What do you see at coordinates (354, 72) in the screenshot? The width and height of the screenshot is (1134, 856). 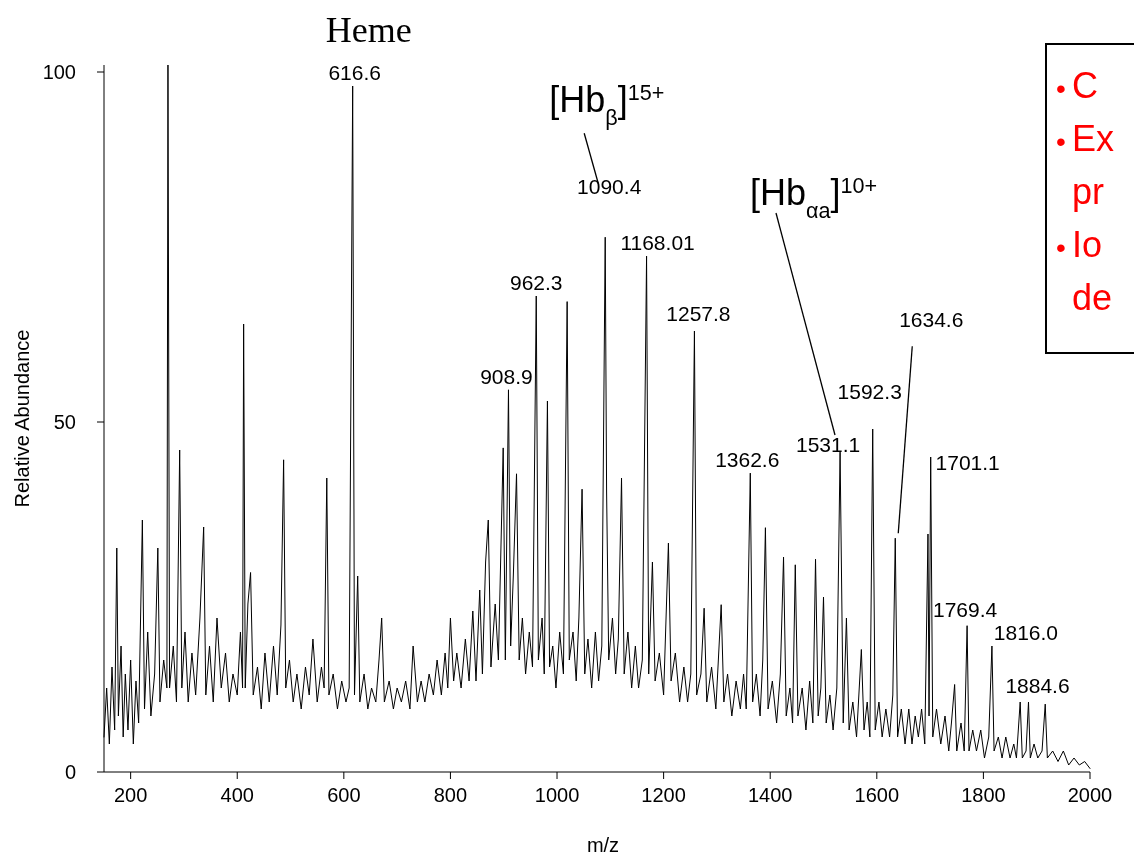 I see `annotation: 616.6` at bounding box center [354, 72].